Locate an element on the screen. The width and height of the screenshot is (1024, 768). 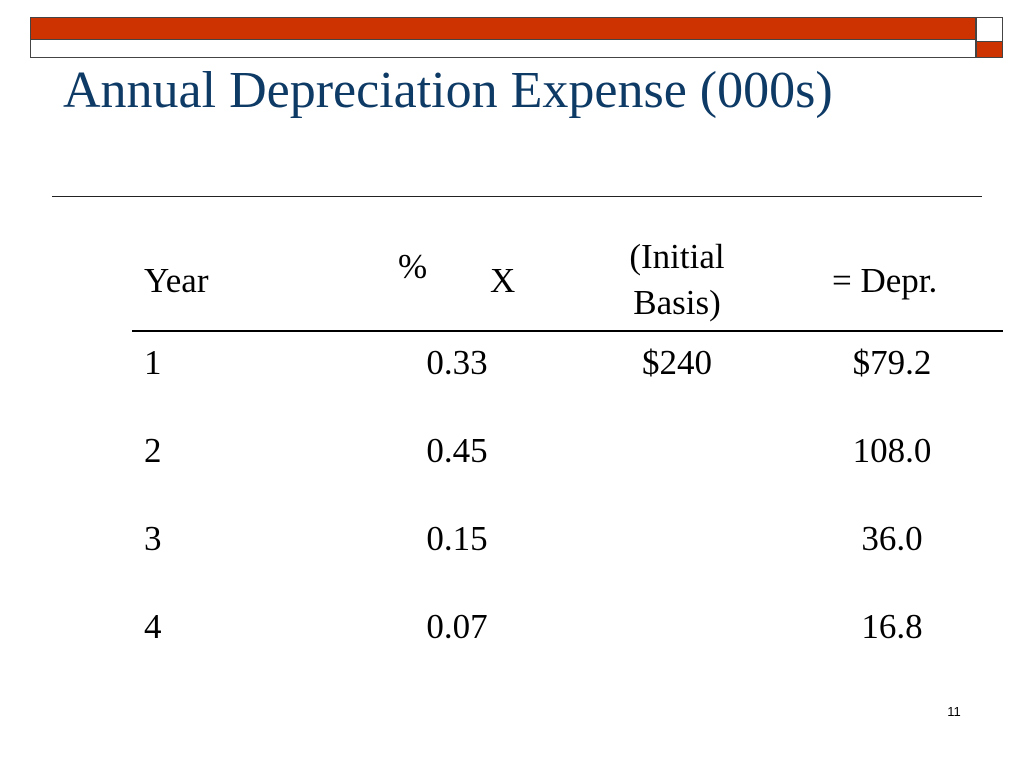
cell-year: 3 is located at coordinates (153, 538).